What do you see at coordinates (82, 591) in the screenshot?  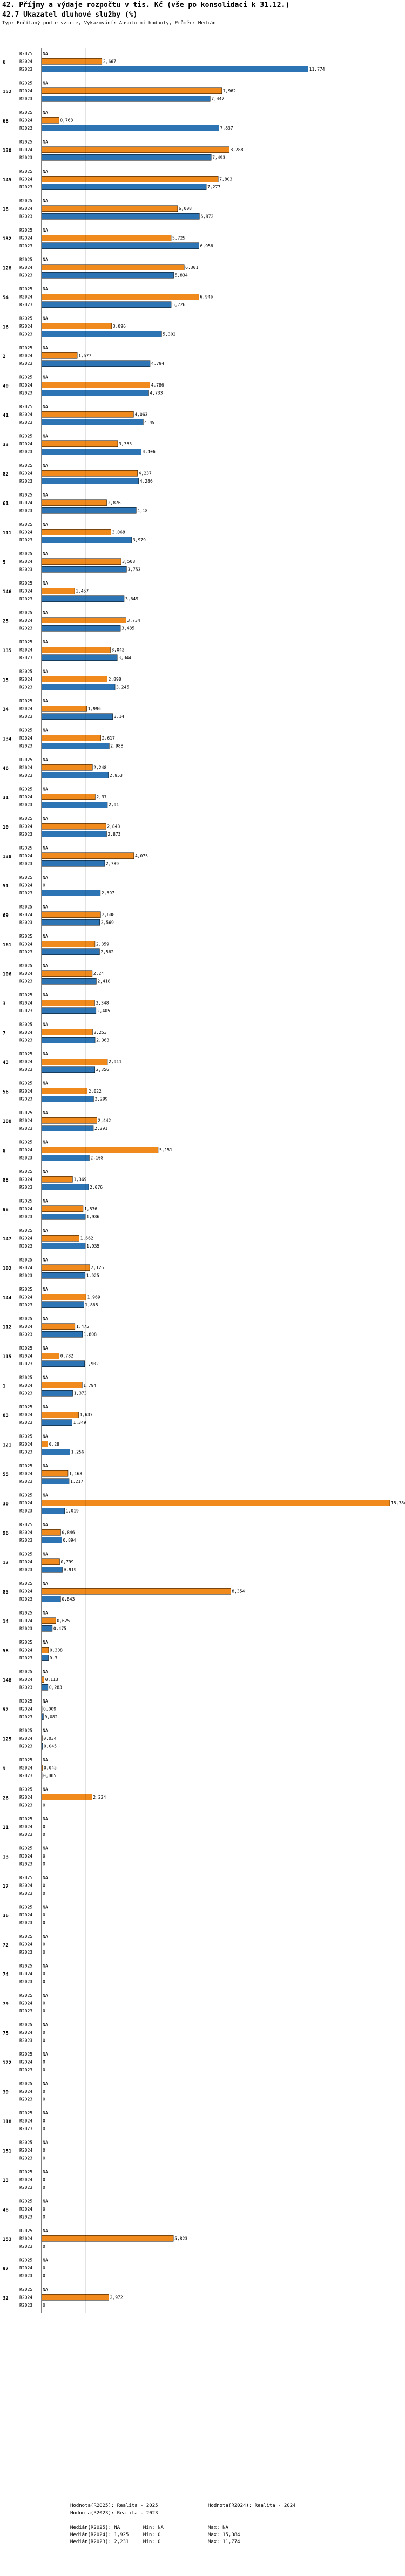 I see `value-label: 1,457` at bounding box center [82, 591].